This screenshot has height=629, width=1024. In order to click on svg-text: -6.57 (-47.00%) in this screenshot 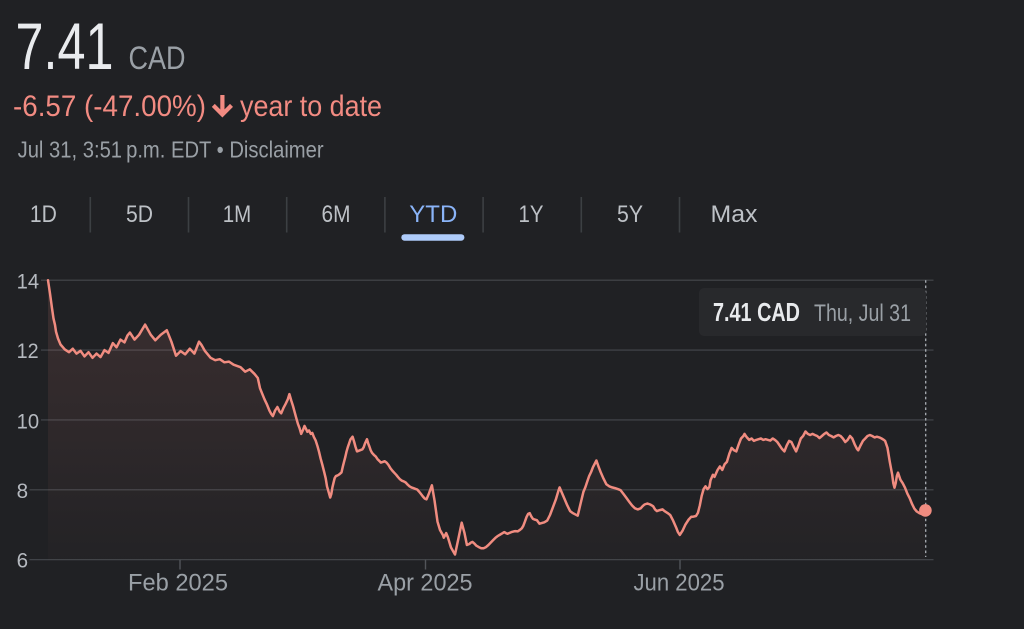, I will do `click(109, 106)`.